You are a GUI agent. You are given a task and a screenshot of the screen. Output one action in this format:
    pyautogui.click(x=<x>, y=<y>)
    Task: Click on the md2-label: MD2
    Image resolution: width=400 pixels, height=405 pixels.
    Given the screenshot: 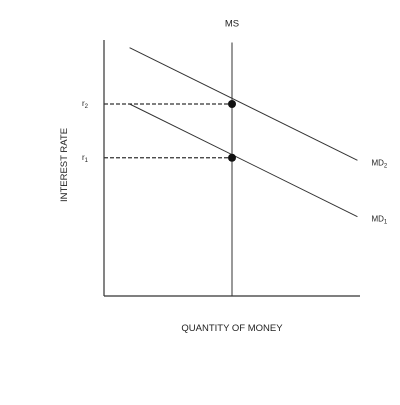 What is the action you would take?
    pyautogui.click(x=379, y=163)
    